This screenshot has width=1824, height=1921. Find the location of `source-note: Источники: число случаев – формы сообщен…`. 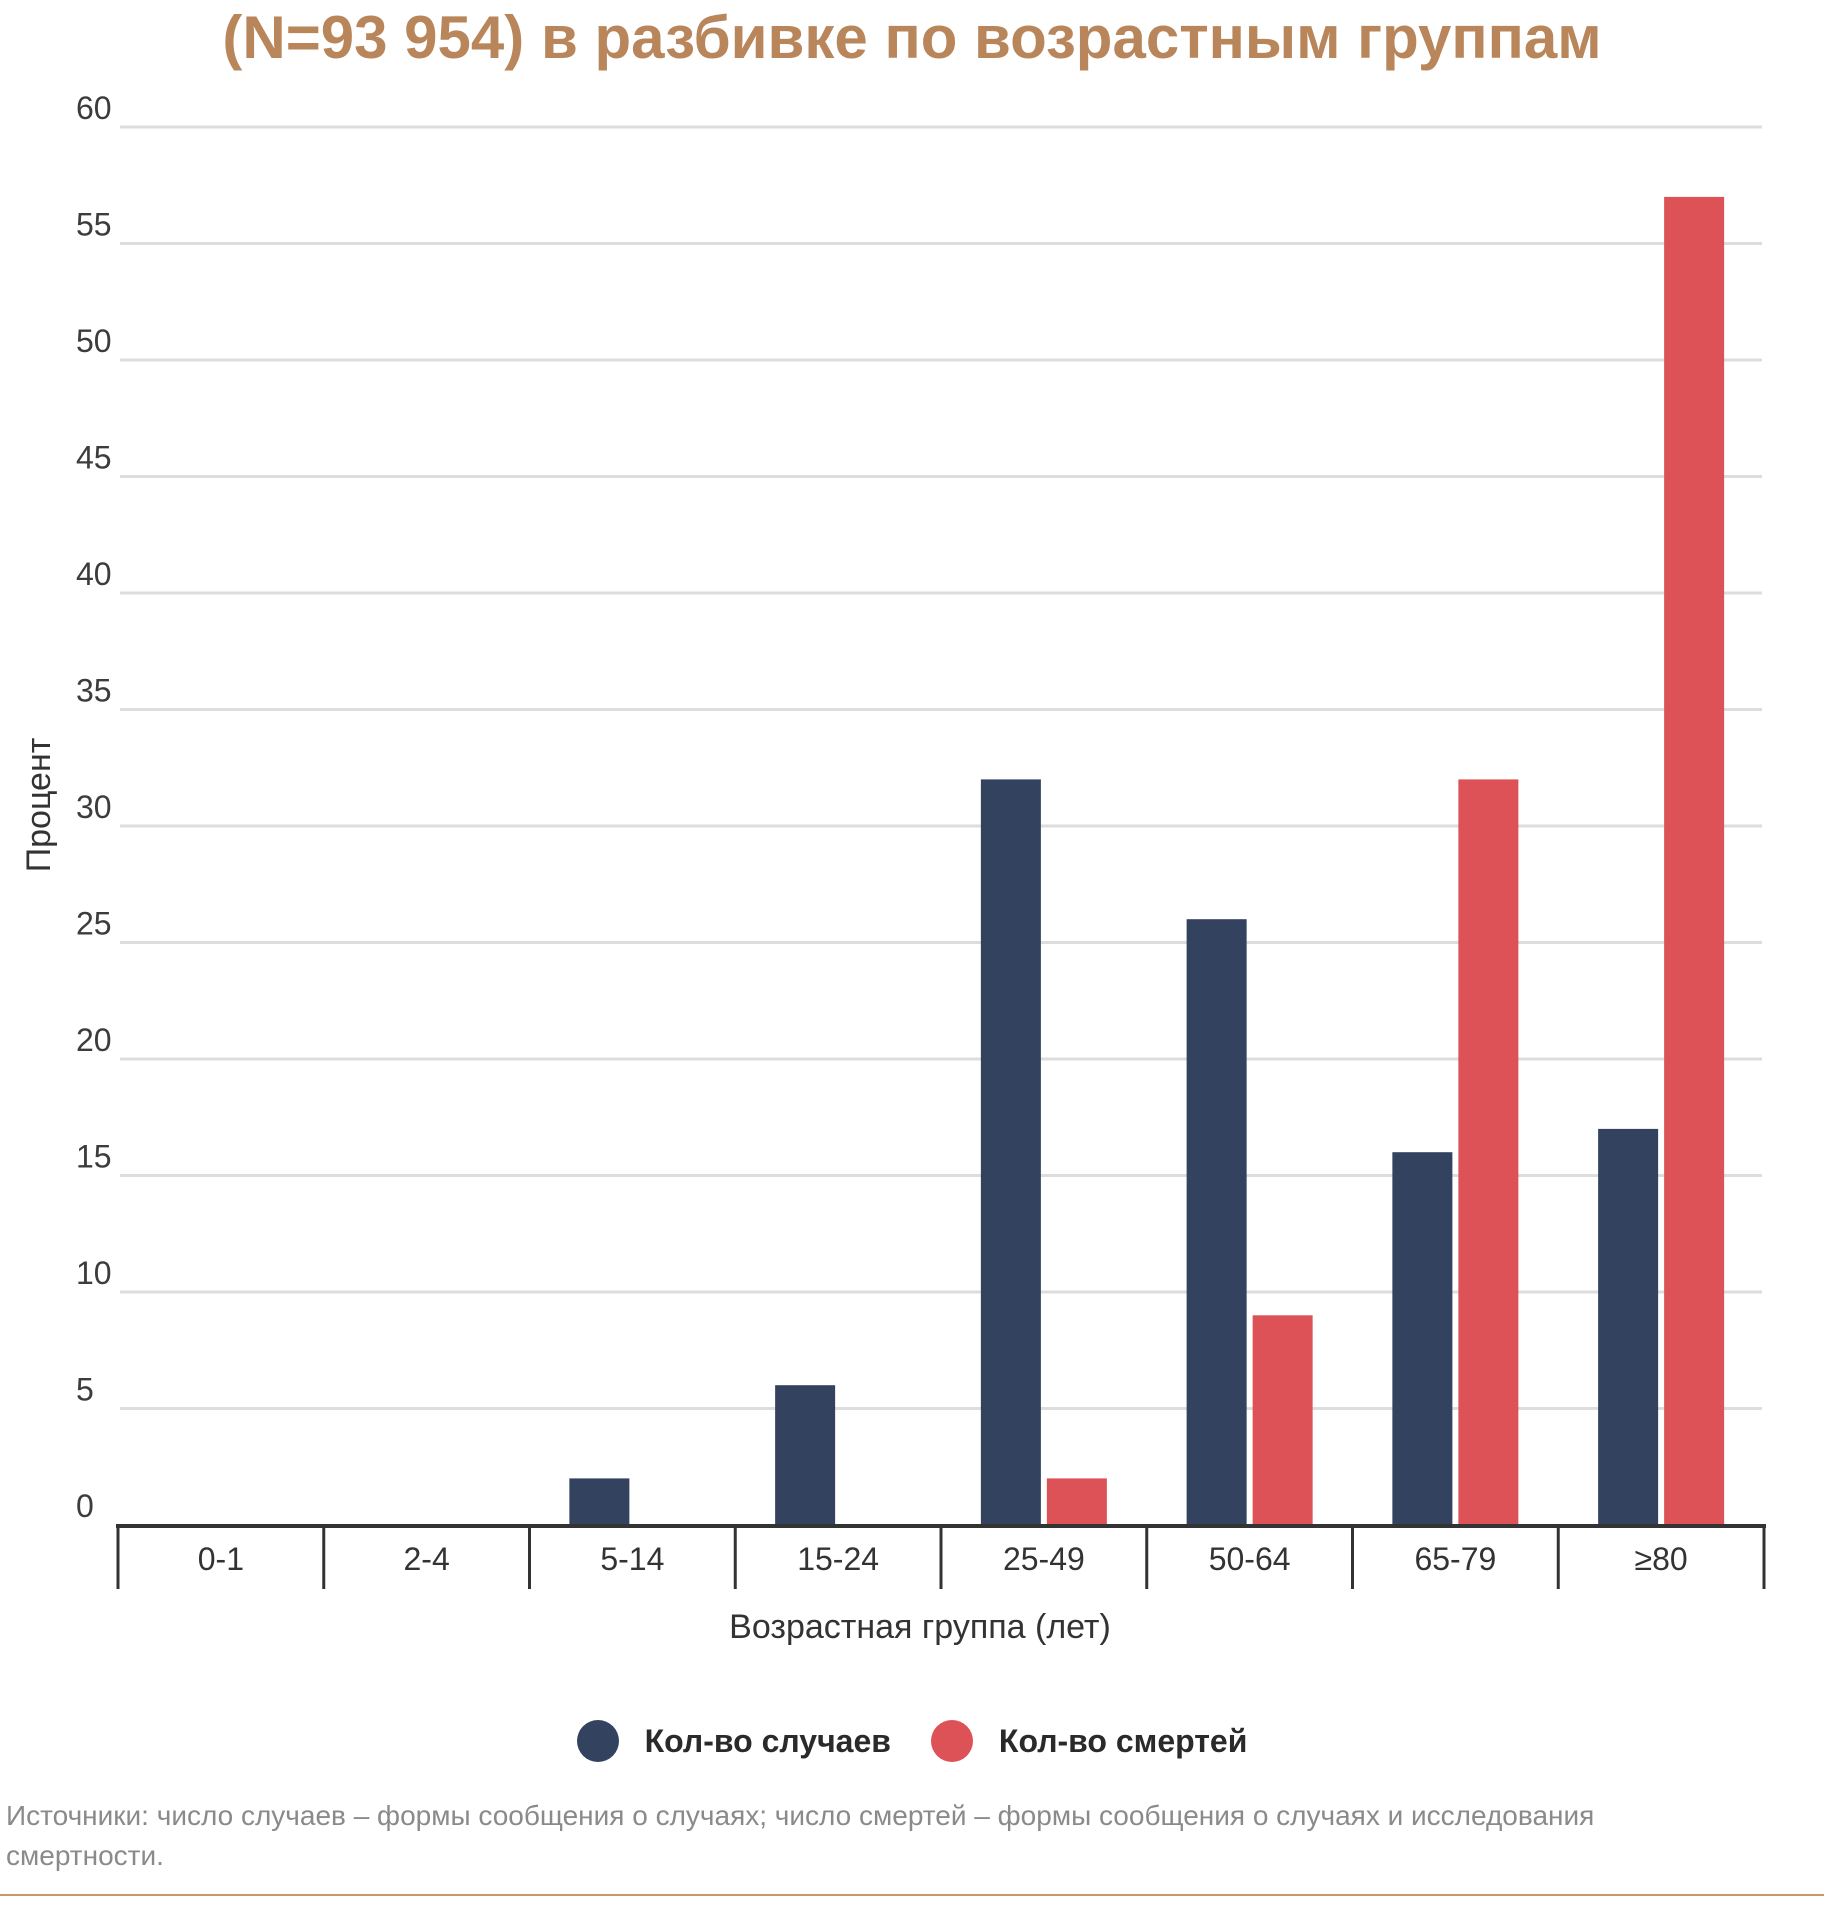

source-note: Источники: число случаев – формы сообщен… is located at coordinates (800, 1835).